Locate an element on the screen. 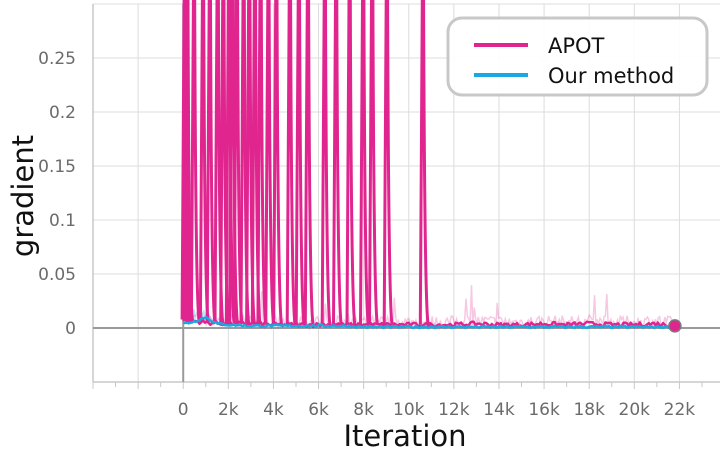 This screenshot has width=723, height=453. x-tick-labels: 0 2k 4k 6k 8k 10k 12k 14k 16k 18k 20k 22k is located at coordinates (436, 410).